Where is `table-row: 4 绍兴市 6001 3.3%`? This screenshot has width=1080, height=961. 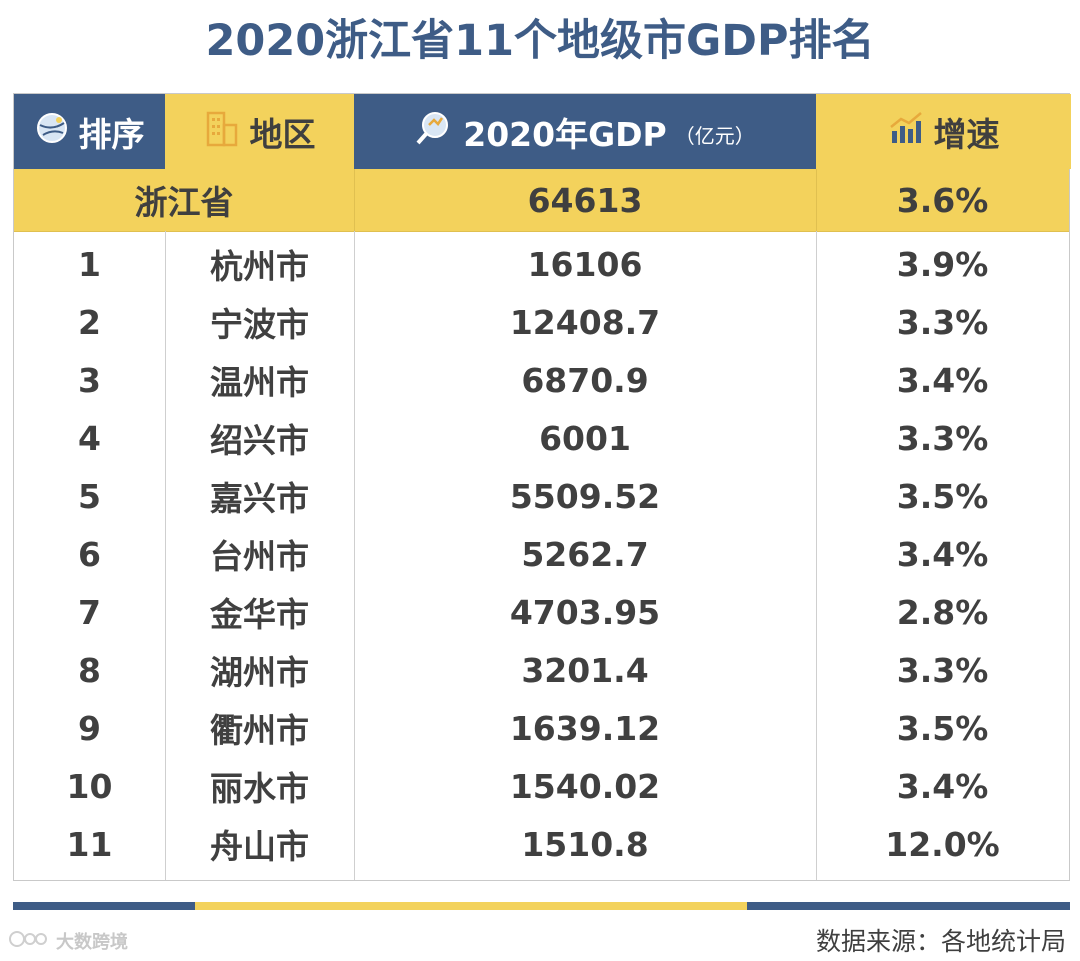
table-row: 4 绍兴市 6001 3.3% is located at coordinates (541, 438).